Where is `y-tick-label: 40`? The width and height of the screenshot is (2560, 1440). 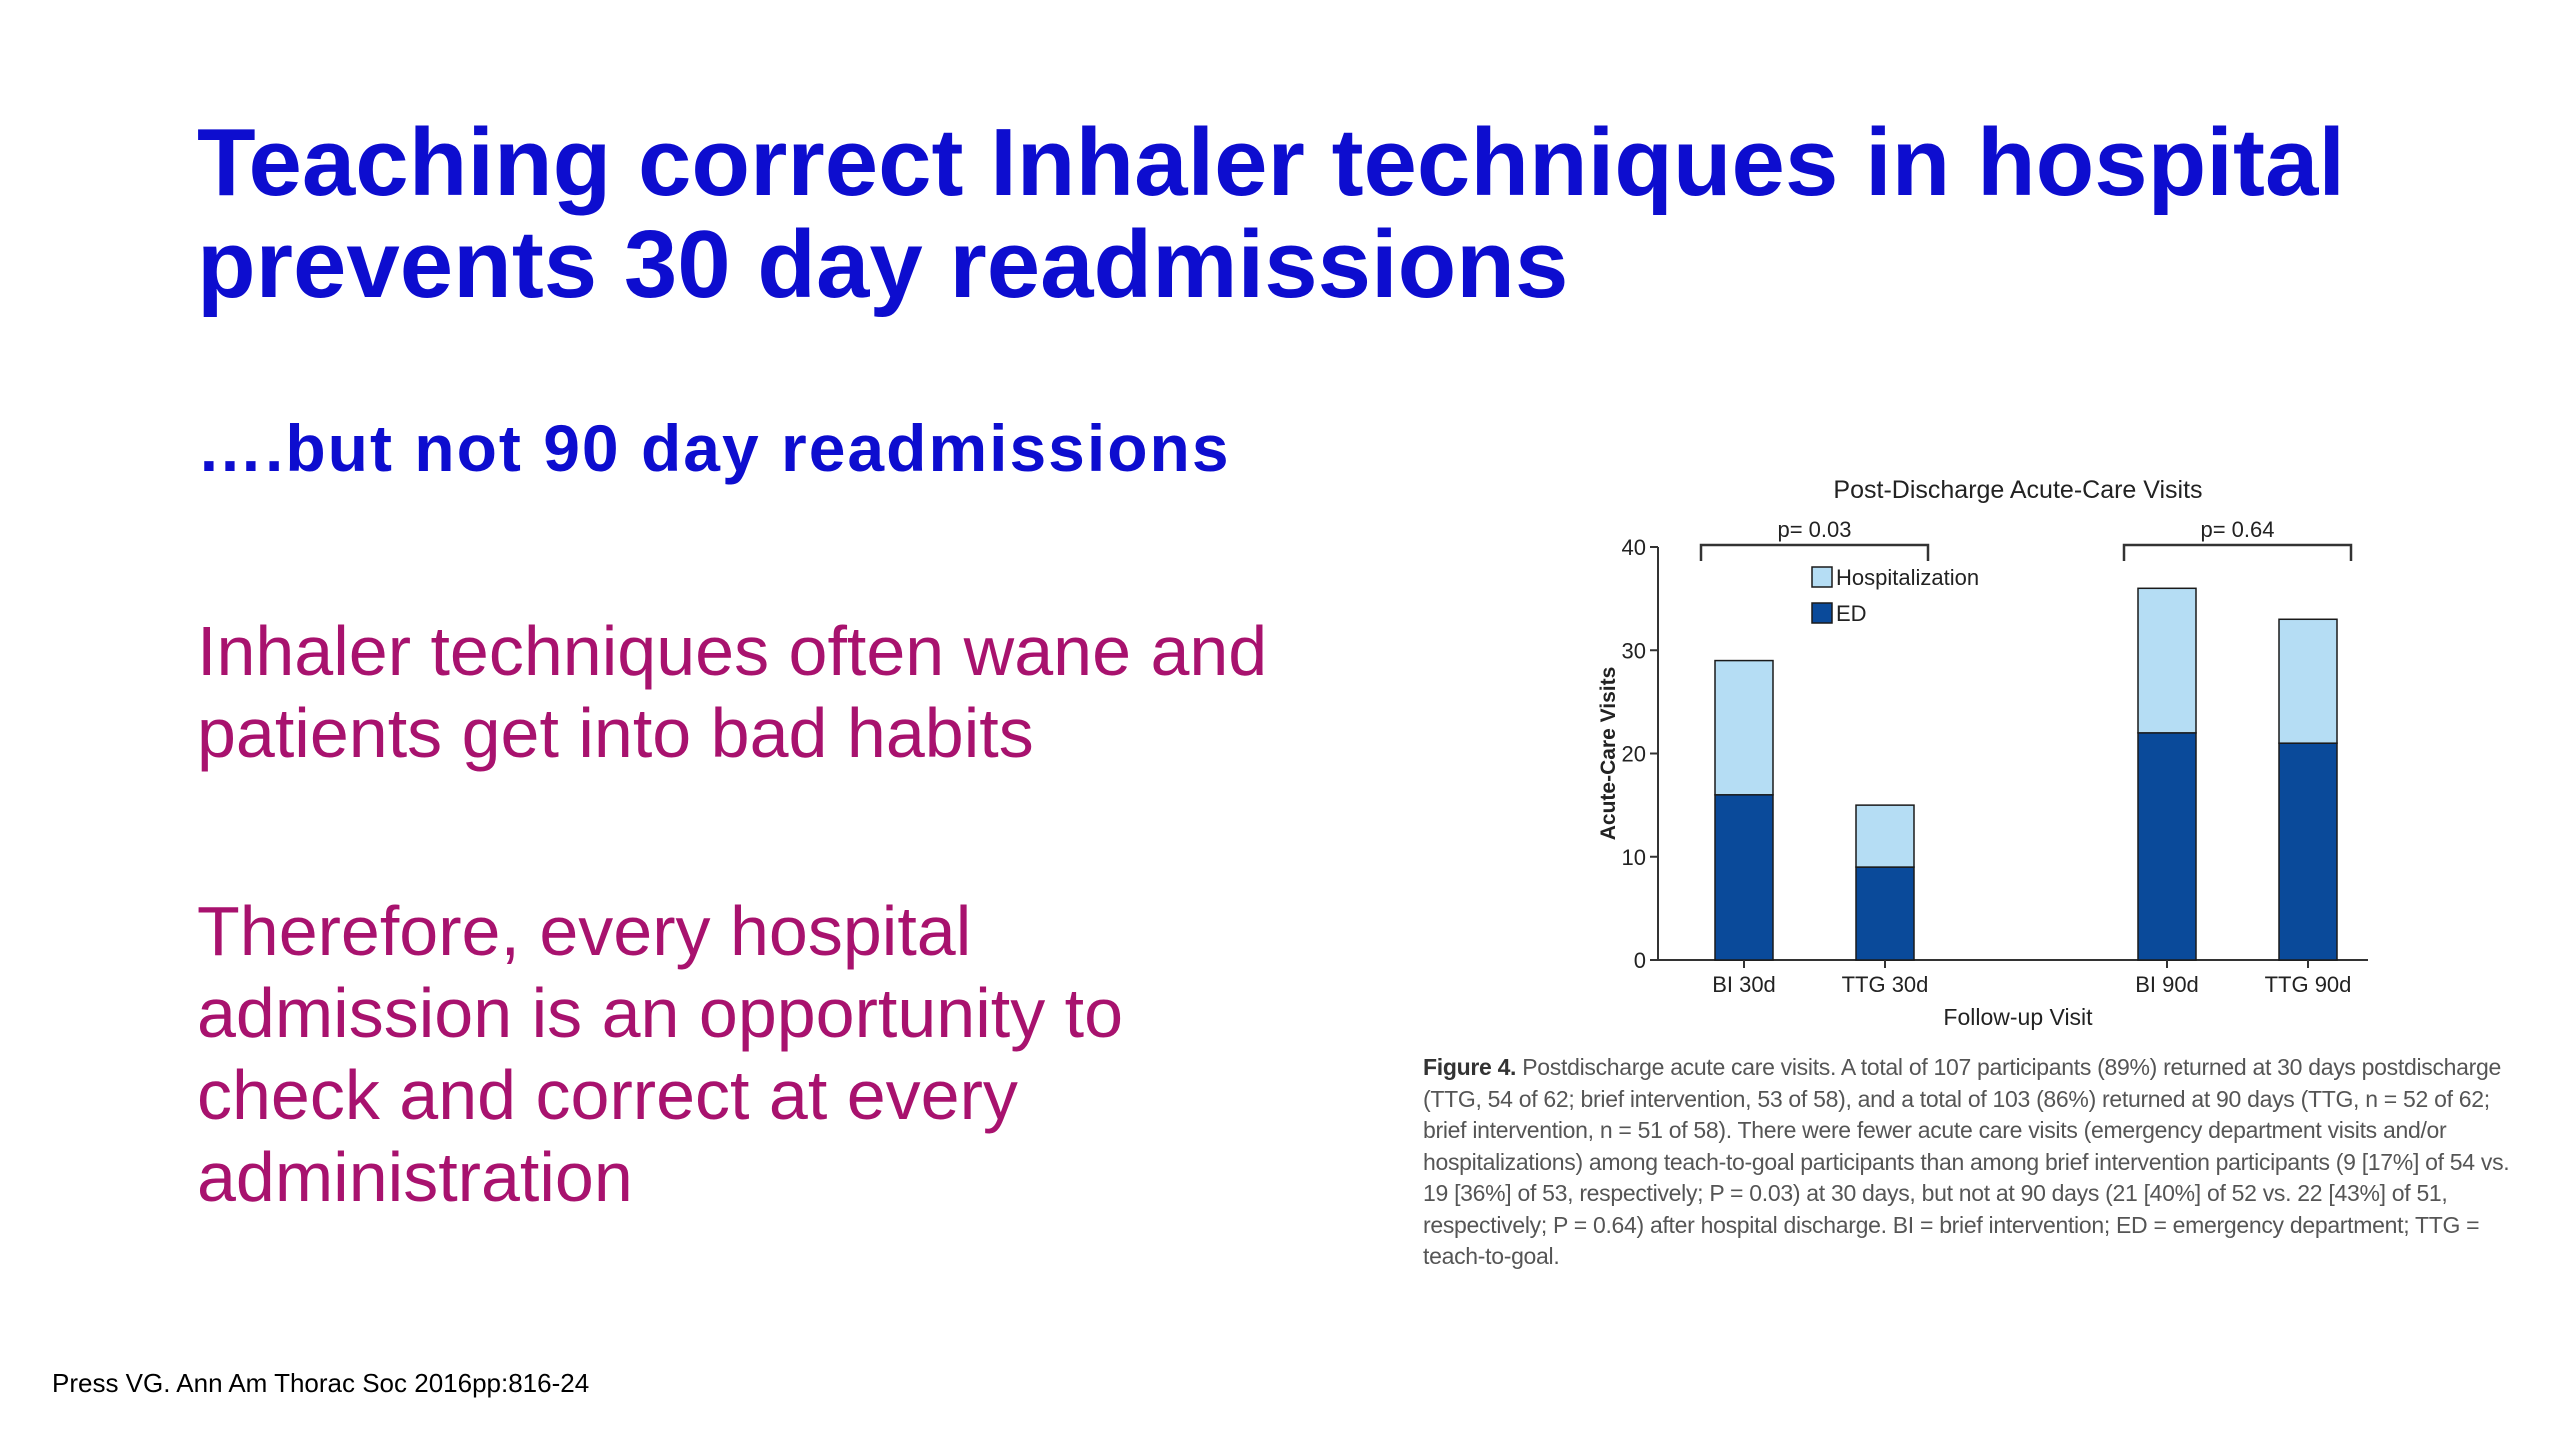
y-tick-label: 40 is located at coordinates (1634, 547).